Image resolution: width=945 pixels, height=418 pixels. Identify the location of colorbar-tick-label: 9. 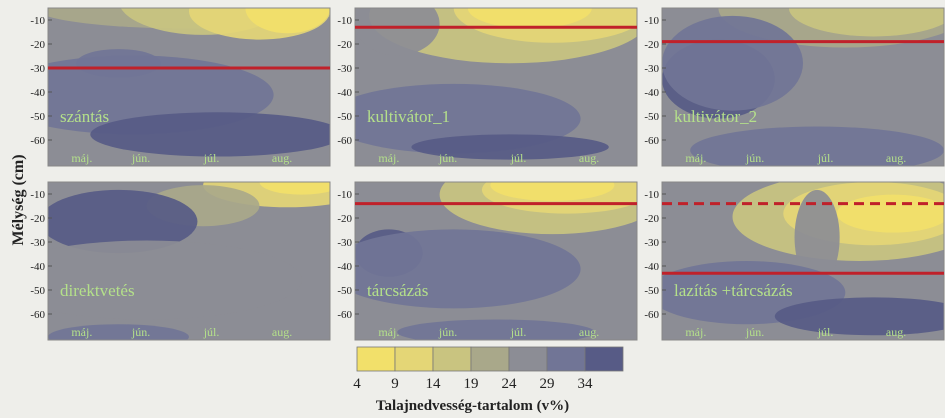
(395, 384).